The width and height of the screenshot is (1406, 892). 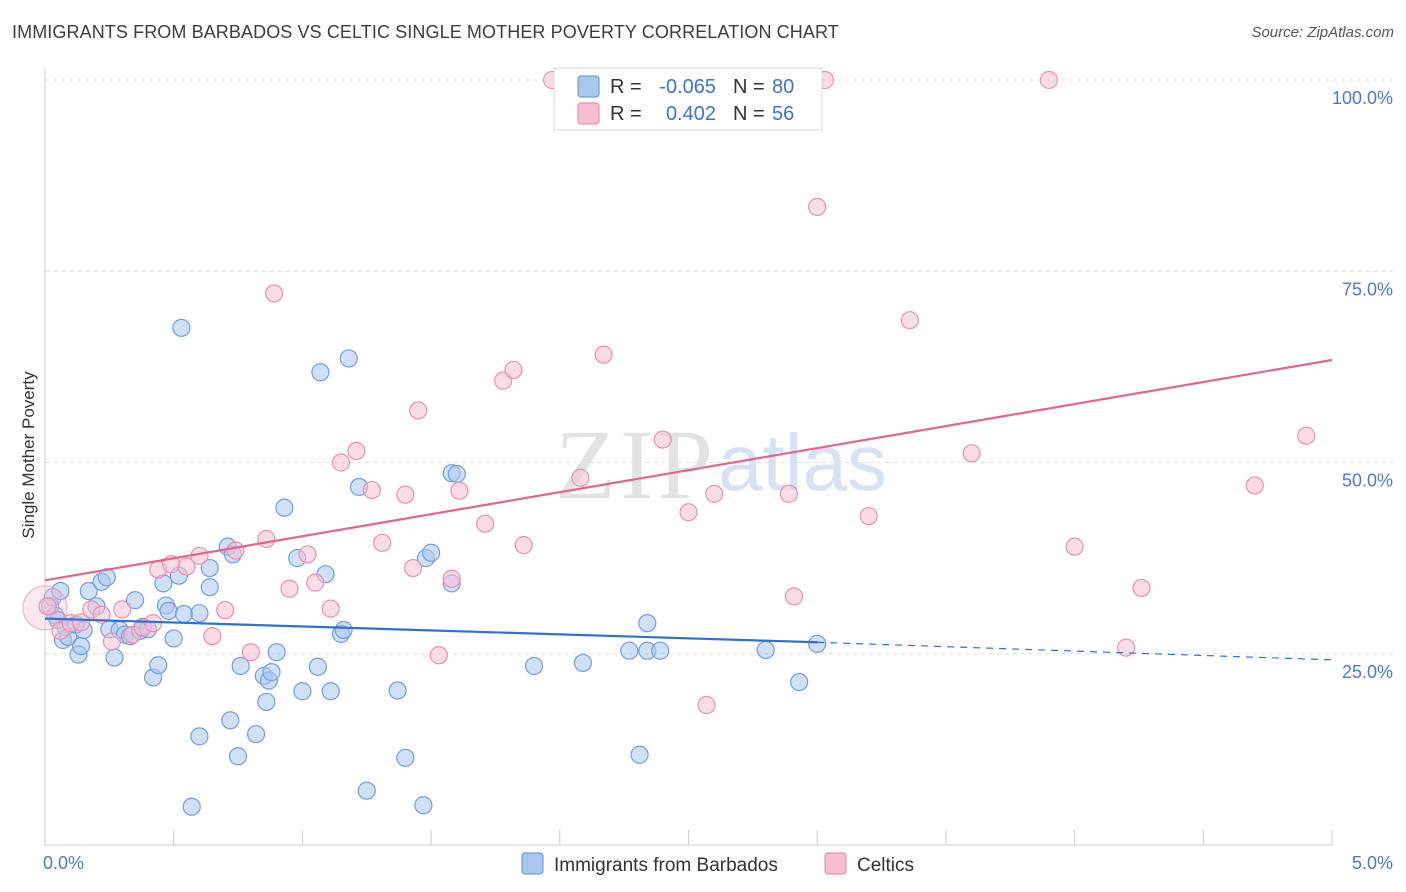 I want to click on y-tick-label-75: 75.0%, so click(x=1367, y=289).